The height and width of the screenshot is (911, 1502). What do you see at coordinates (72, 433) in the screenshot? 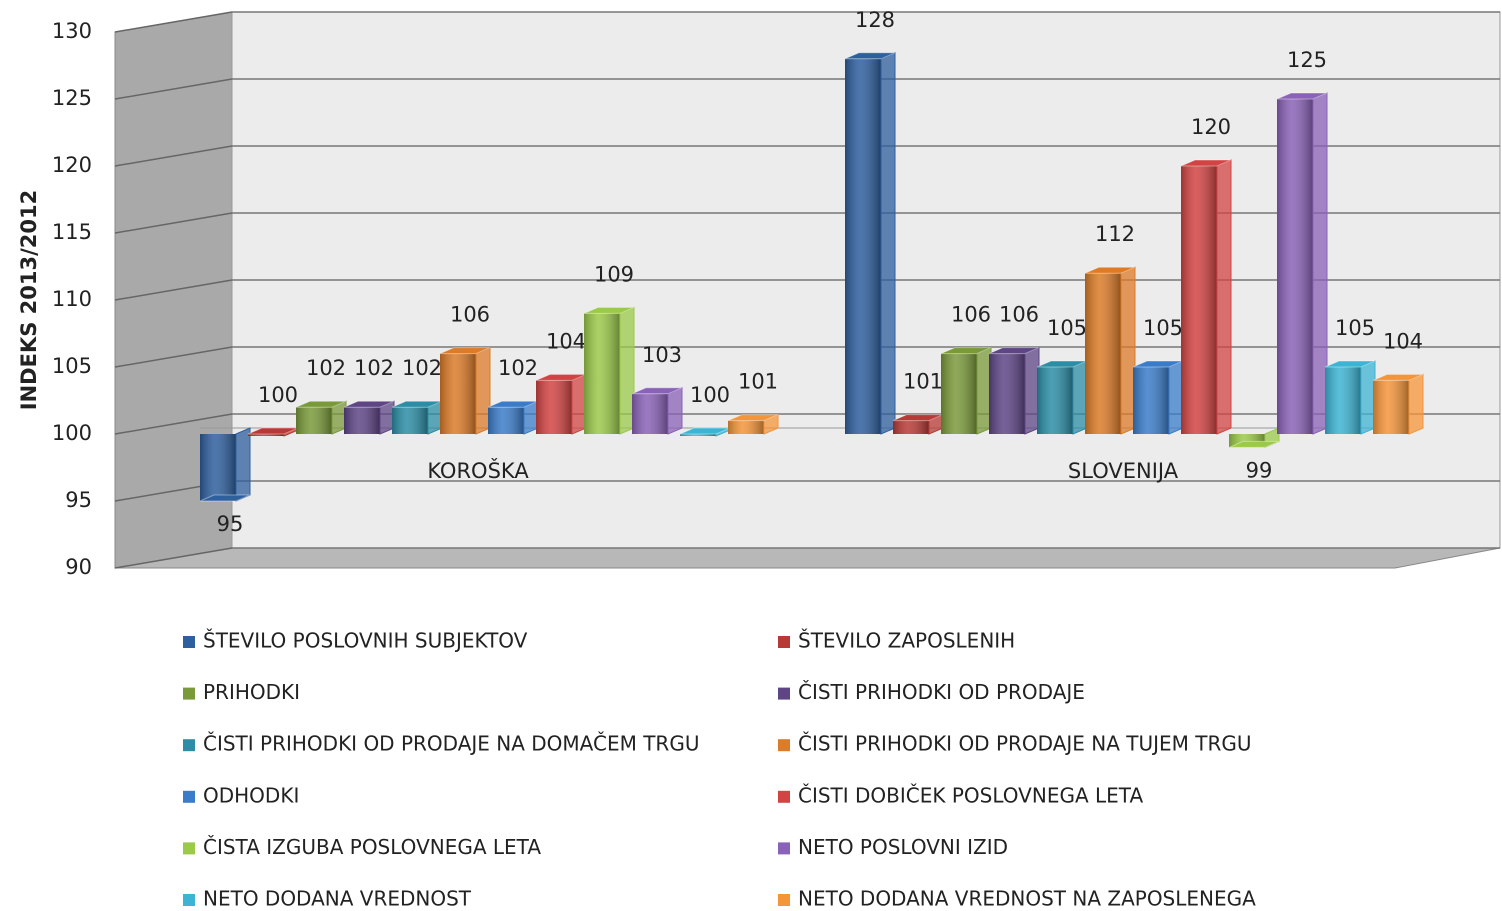
I see `y-tick-label: 100` at bounding box center [72, 433].